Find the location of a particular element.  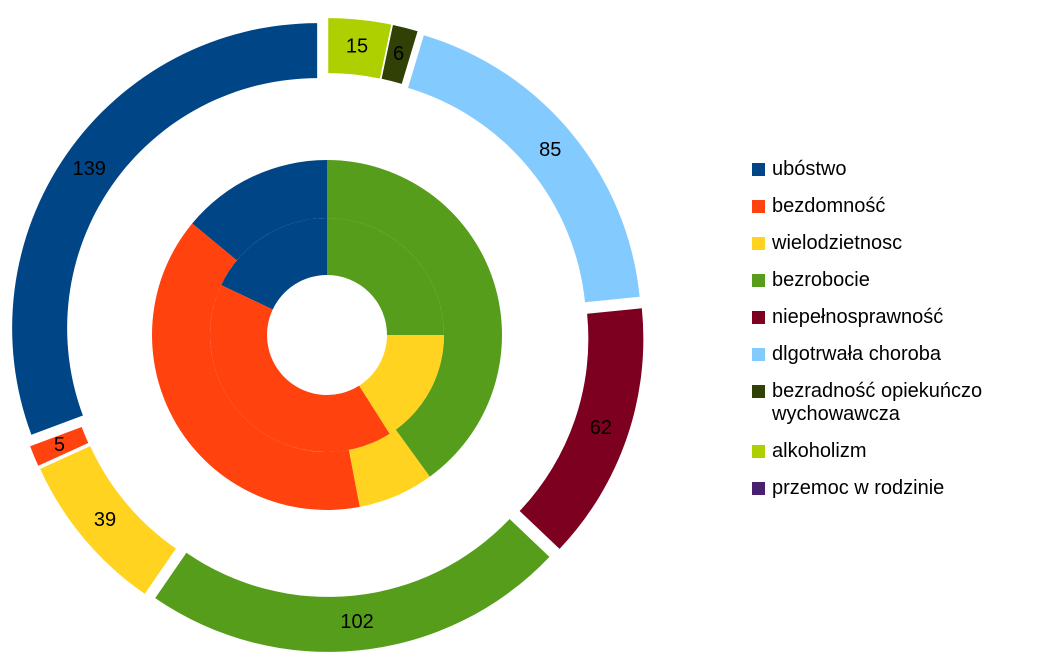

legend-item: bezdomność is located at coordinates (899, 206).